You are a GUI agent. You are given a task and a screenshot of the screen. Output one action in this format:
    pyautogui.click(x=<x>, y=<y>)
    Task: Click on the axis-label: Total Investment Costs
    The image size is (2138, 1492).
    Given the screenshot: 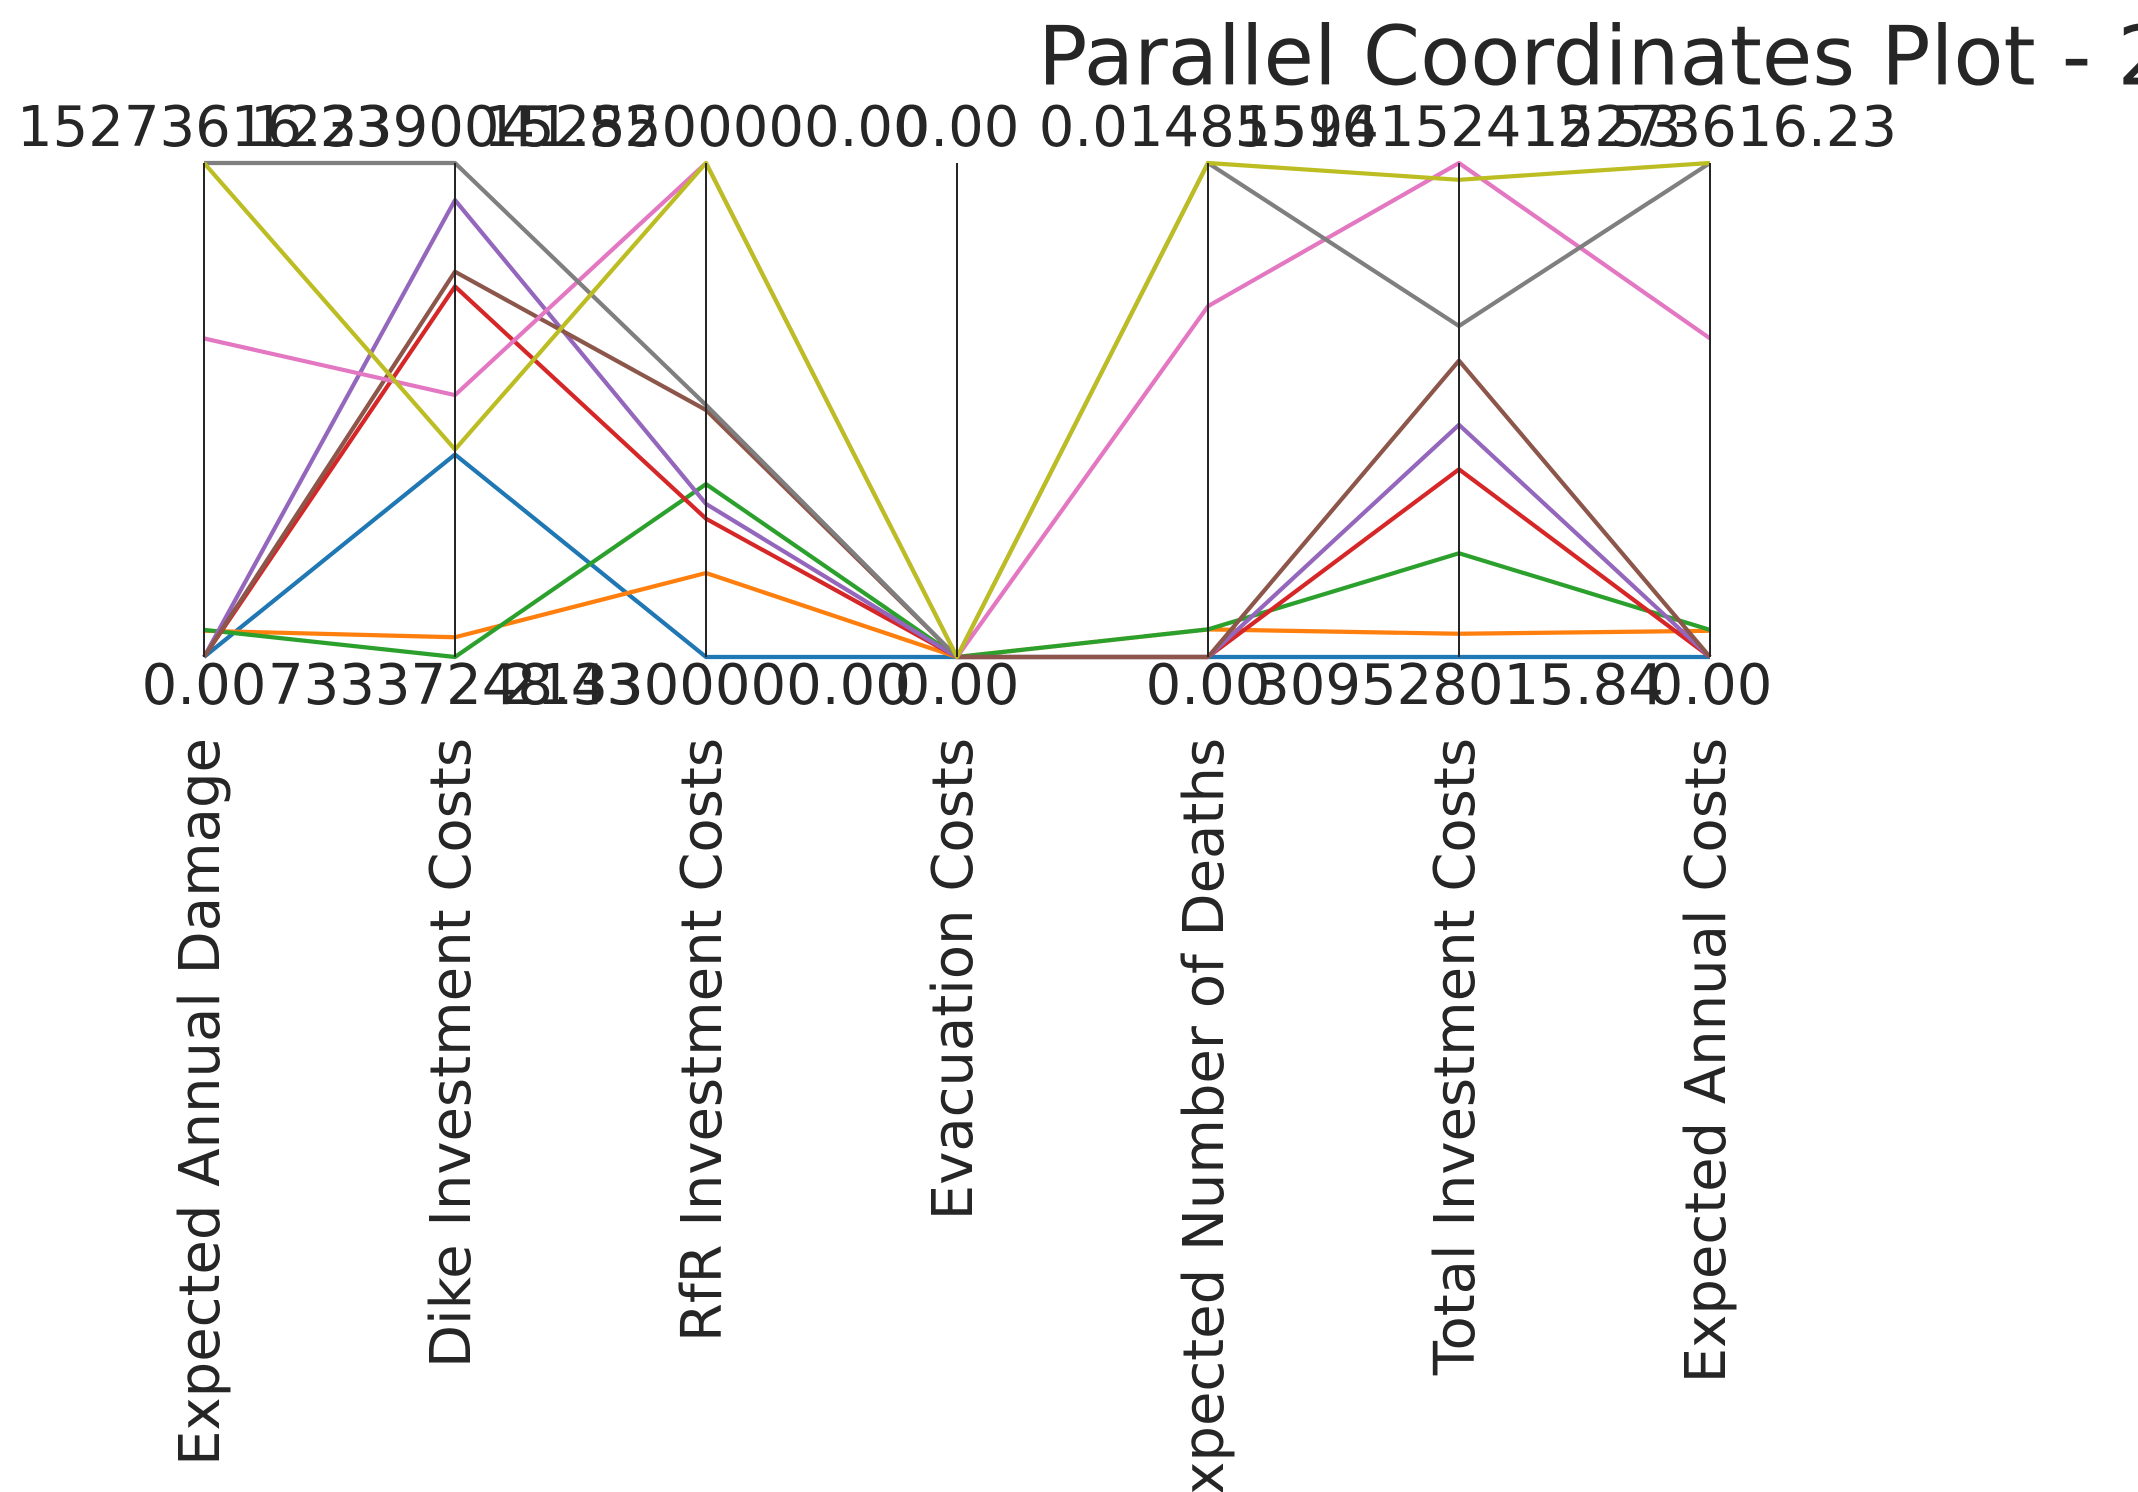 What is the action you would take?
    pyautogui.click(x=1455, y=1057)
    